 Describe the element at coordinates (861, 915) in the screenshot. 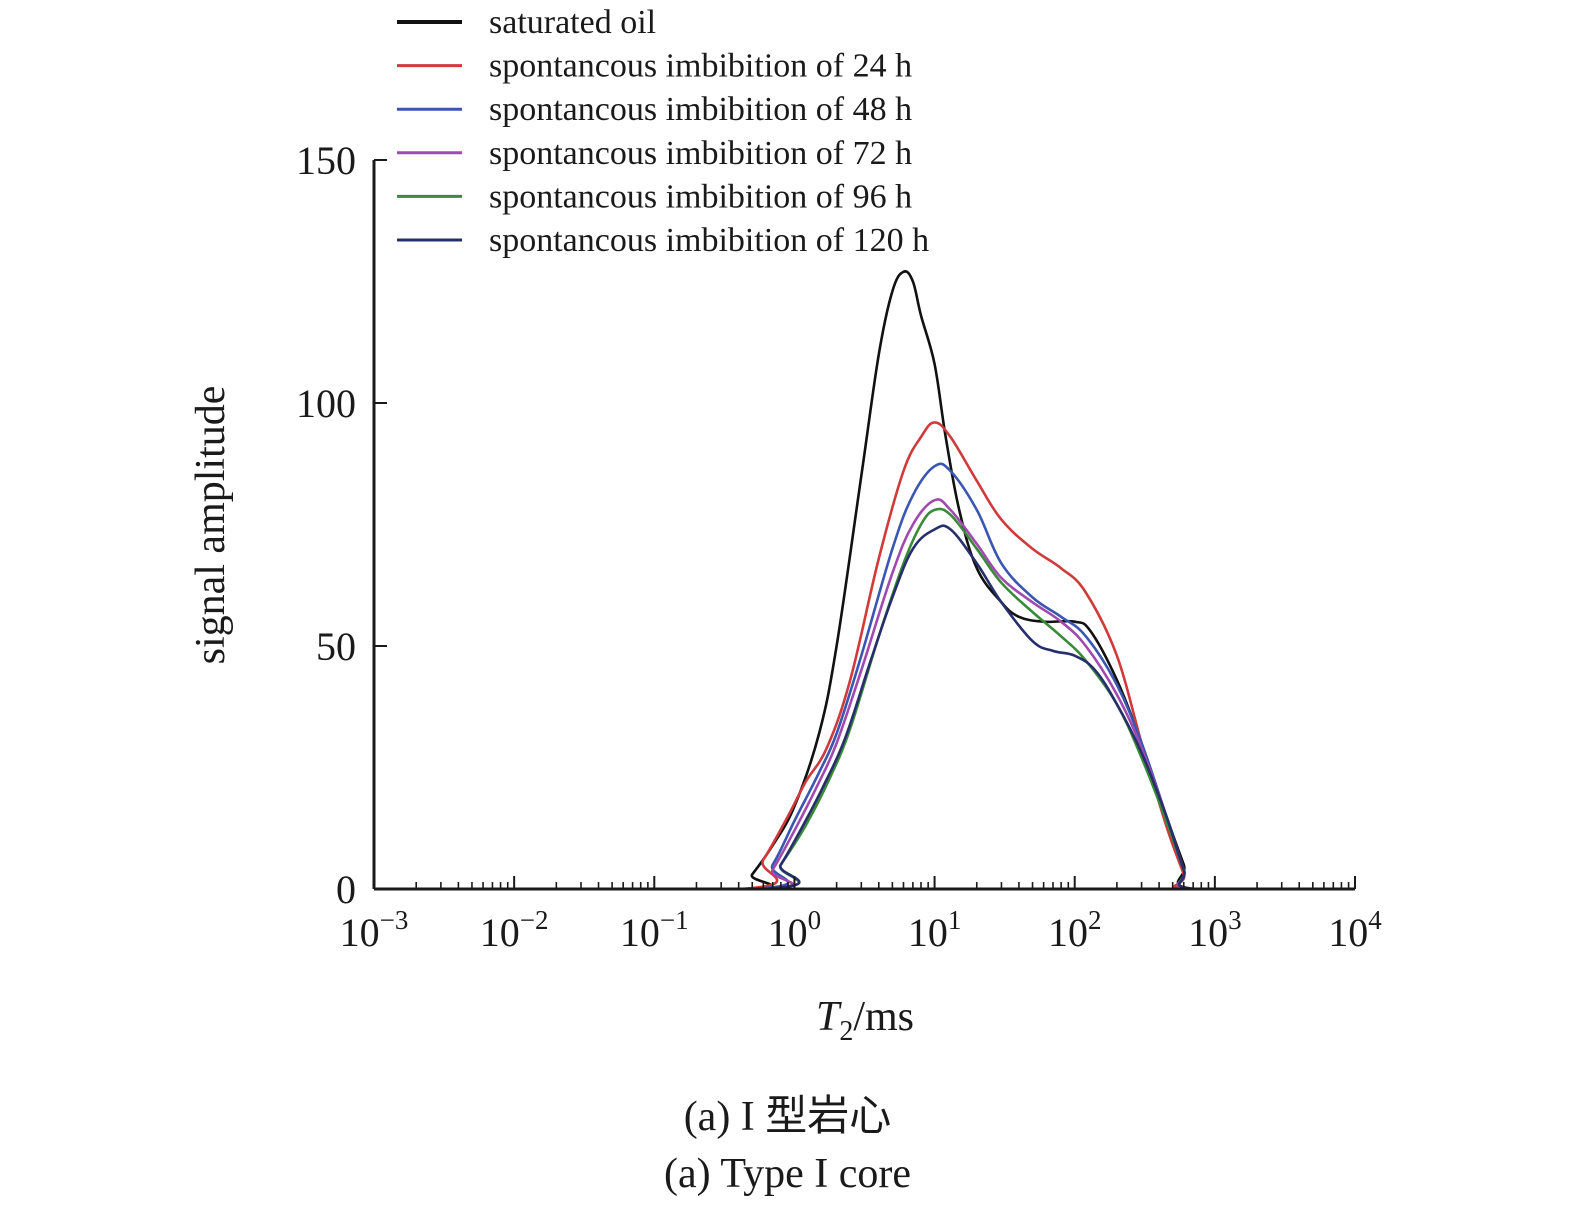

I see `x-ticks: 10⁻³ 10⁻² 10⁻¹ 10⁰ 10¹ 10² 10³ 10⁴` at that location.